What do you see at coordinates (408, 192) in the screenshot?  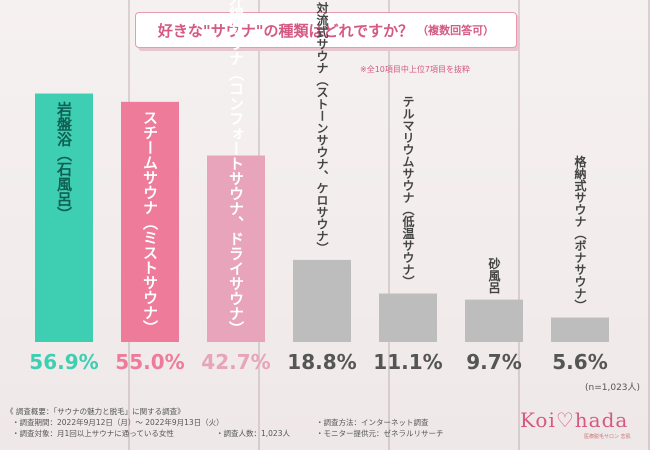 I see `category-label-5: テルマリウムサウナ（低温サウナ）` at bounding box center [408, 192].